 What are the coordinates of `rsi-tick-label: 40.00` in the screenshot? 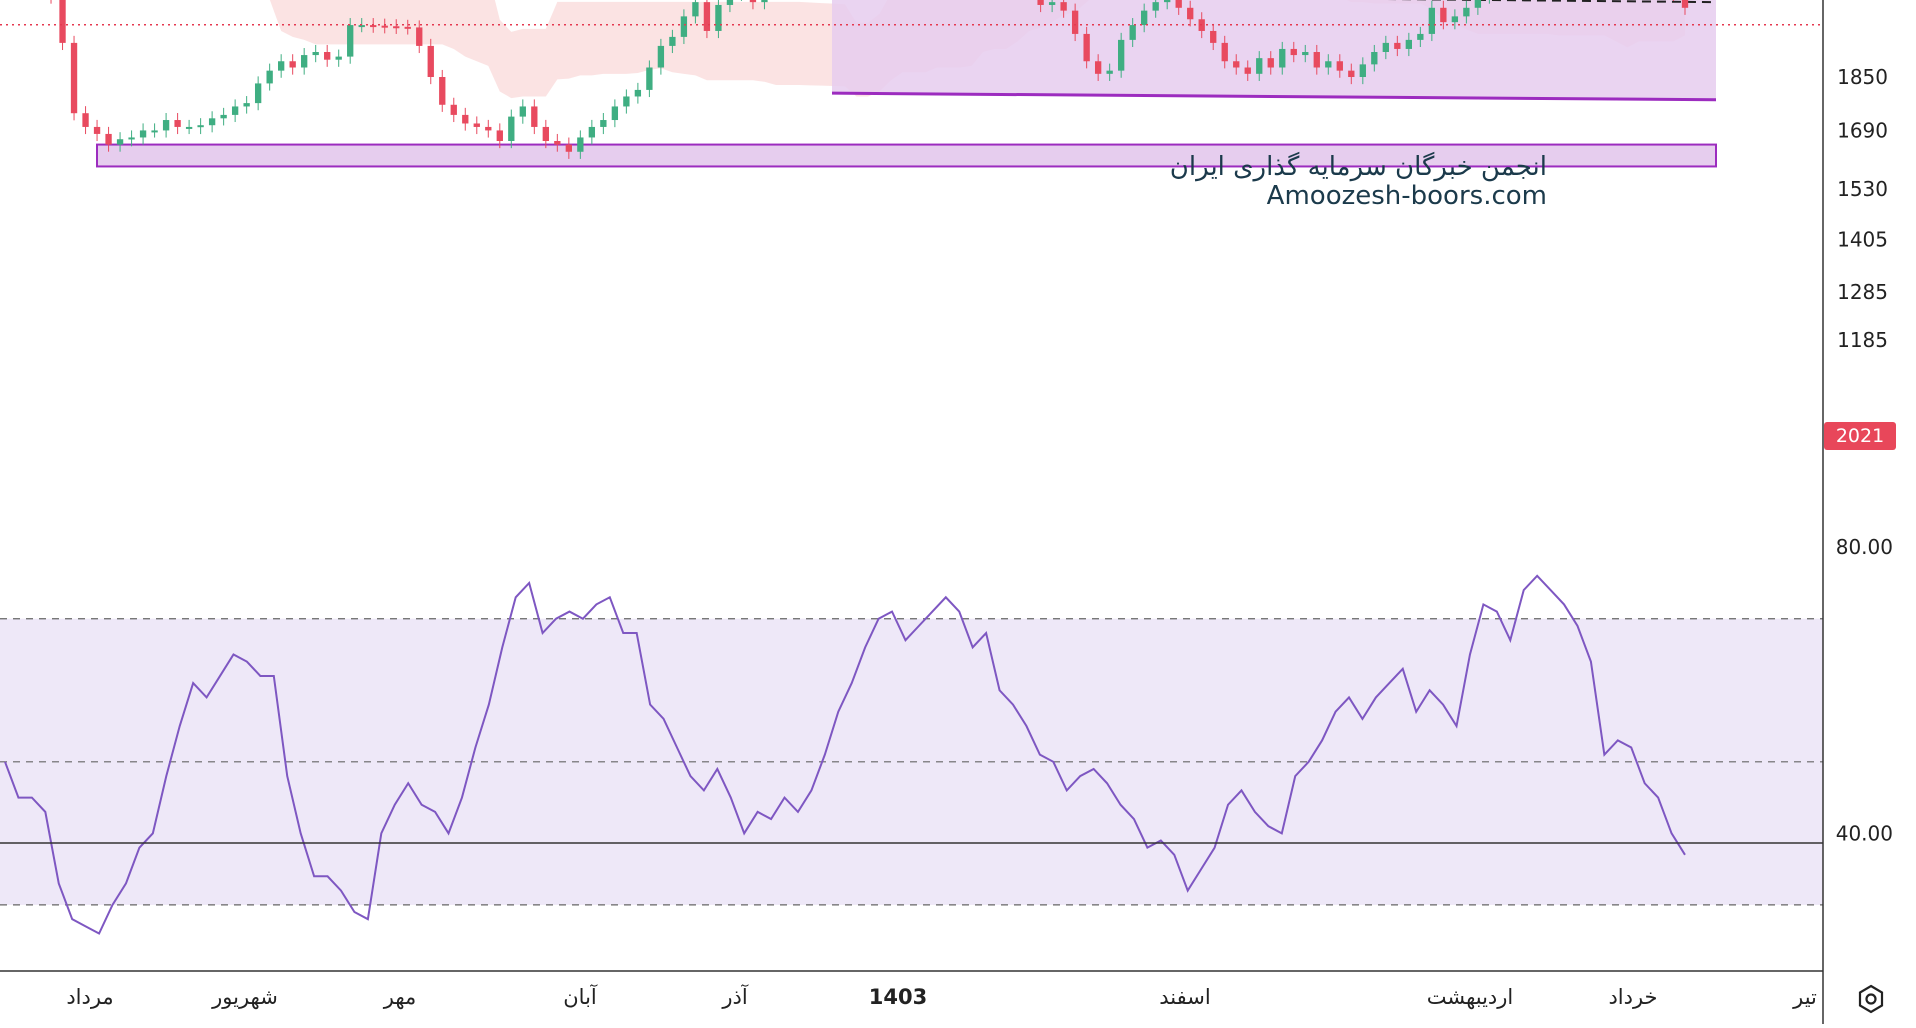 It's located at (1864, 833).